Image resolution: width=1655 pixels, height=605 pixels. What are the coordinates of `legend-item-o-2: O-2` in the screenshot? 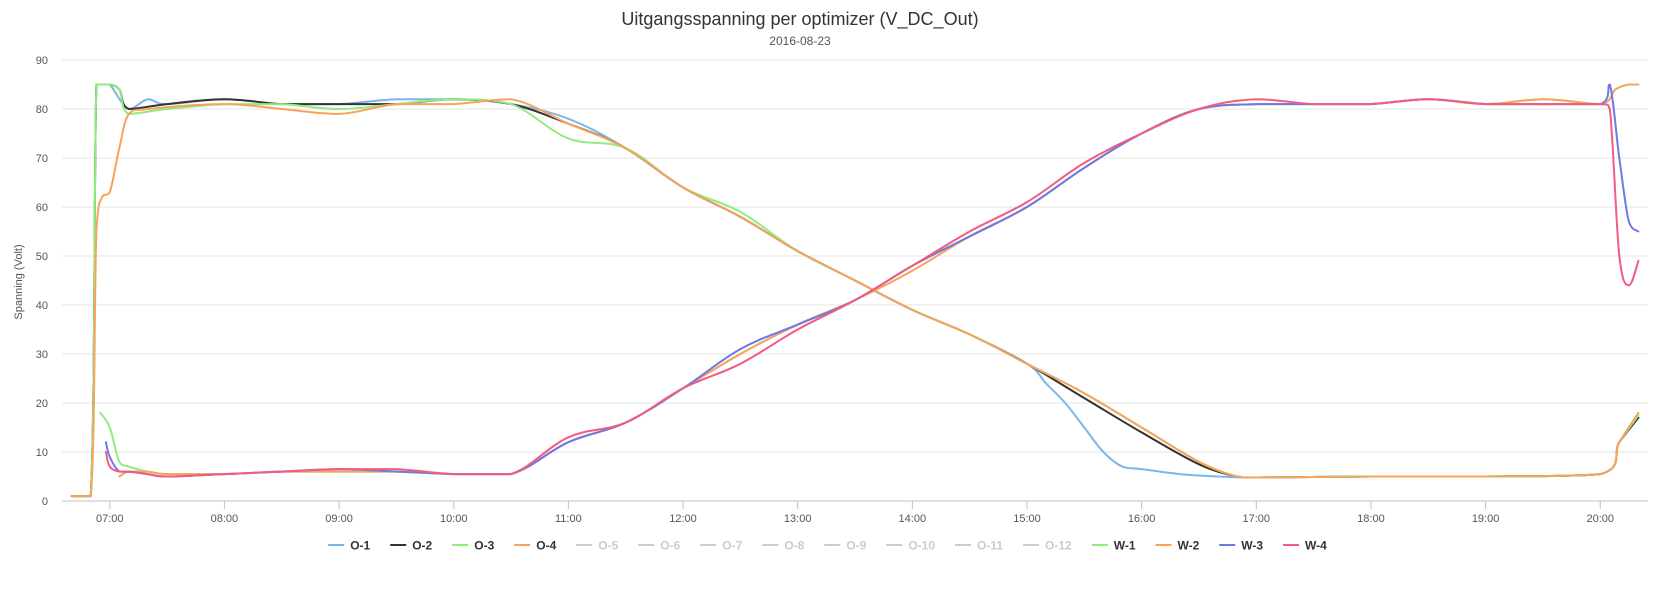 It's located at (411, 546).